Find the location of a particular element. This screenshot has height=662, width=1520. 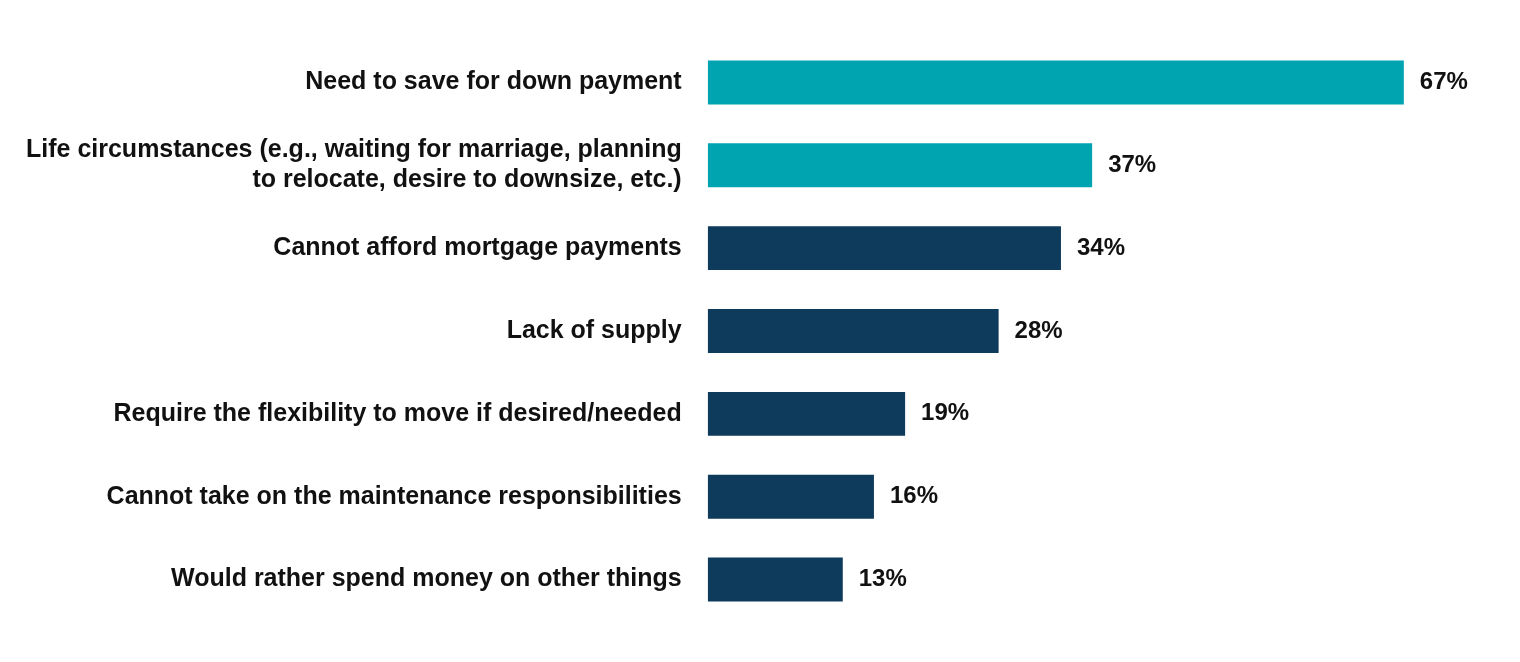

data-label: 28% is located at coordinates (1038, 329).